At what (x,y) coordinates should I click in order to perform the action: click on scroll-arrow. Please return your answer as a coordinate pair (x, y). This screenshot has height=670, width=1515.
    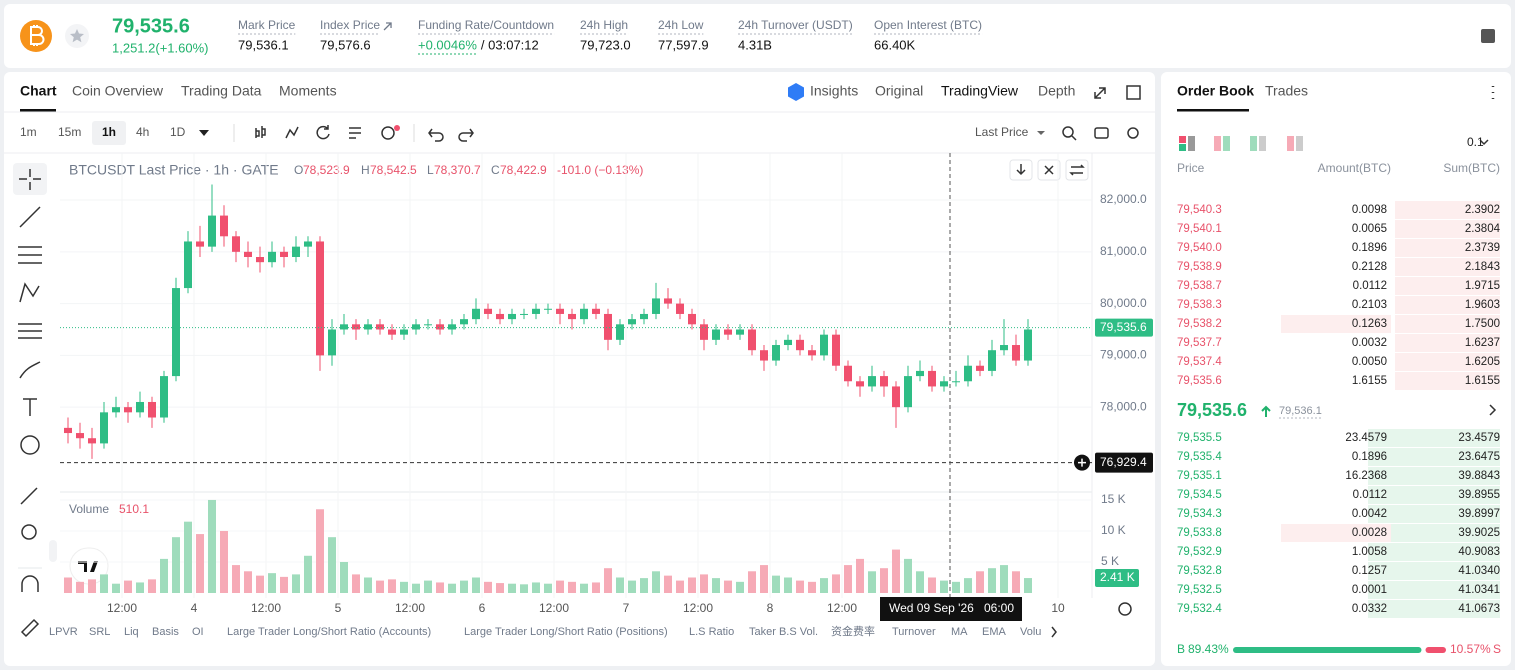
    Looking at the image, I should click on (1054, 632).